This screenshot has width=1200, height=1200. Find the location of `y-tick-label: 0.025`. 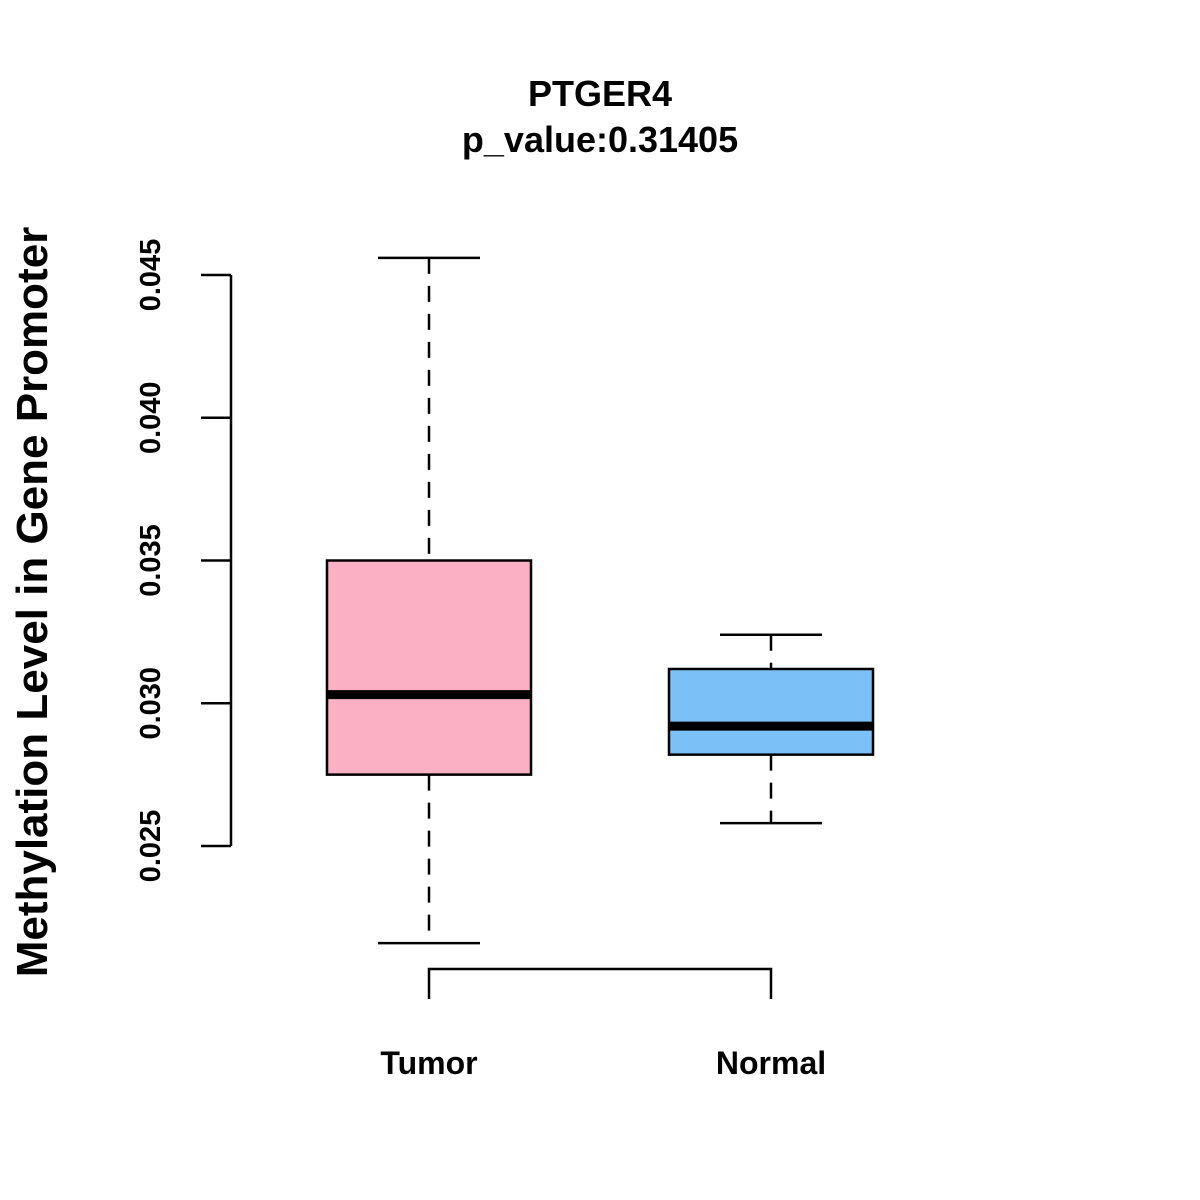

y-tick-label: 0.025 is located at coordinates (151, 846).